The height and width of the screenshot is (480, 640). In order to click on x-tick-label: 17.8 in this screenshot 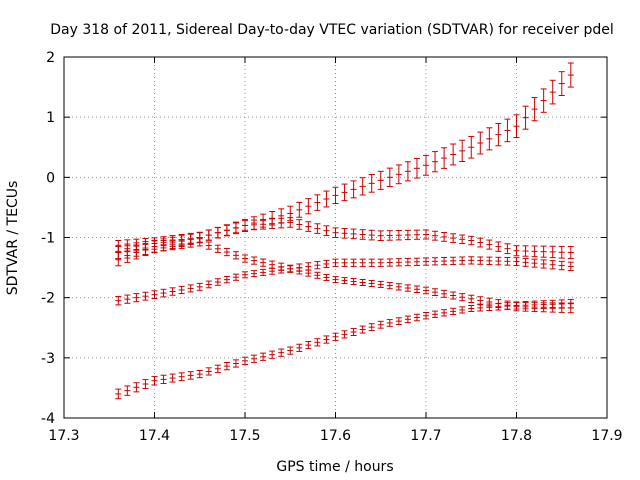, I will do `click(516, 436)`.